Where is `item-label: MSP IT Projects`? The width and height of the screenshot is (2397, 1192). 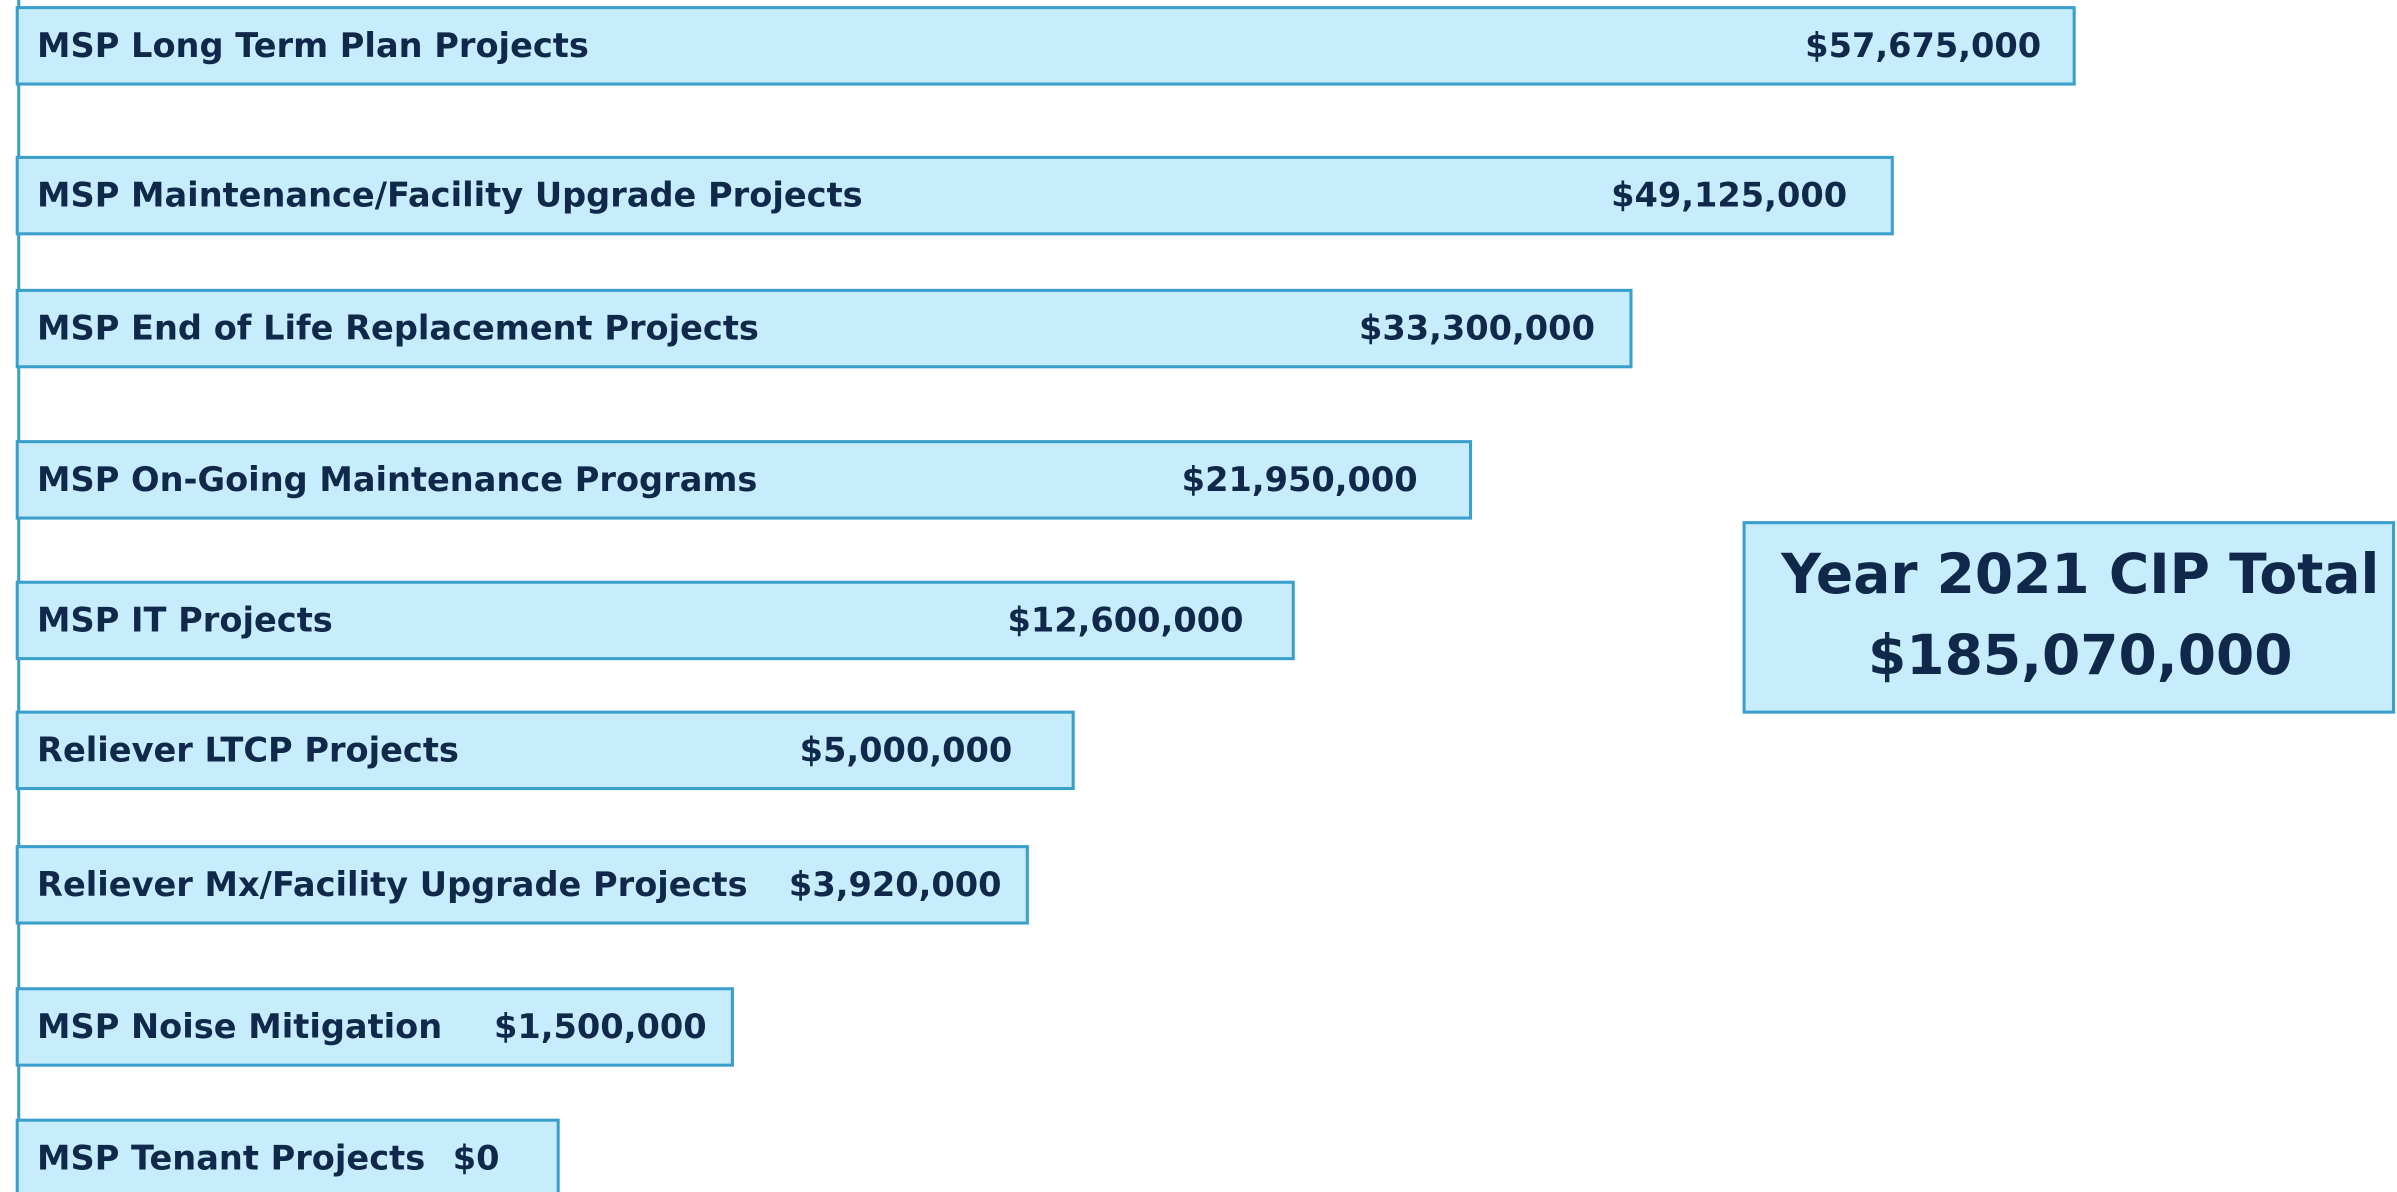
item-label: MSP IT Projects is located at coordinates (185, 619).